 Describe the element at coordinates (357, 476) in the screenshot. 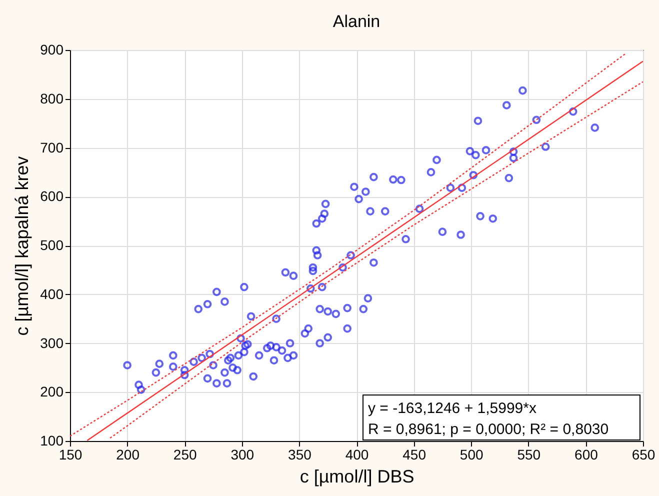

I see `x-axis-title: c [µmol/l] DBS` at that location.